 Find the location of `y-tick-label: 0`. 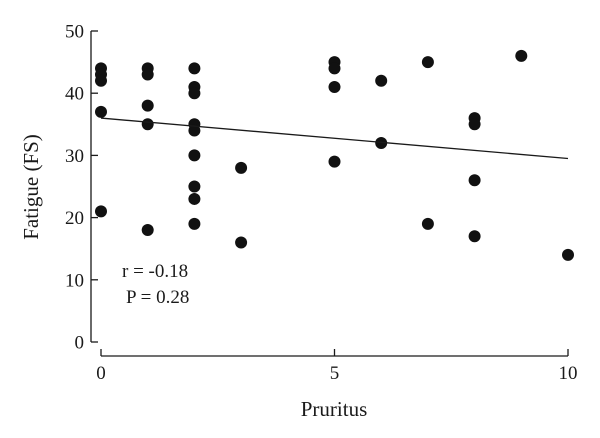

y-tick-label: 0 is located at coordinates (80, 343).